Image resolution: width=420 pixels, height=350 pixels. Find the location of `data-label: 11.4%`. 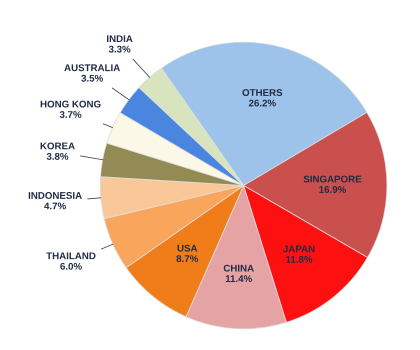

data-label: 11.4% is located at coordinates (239, 278).